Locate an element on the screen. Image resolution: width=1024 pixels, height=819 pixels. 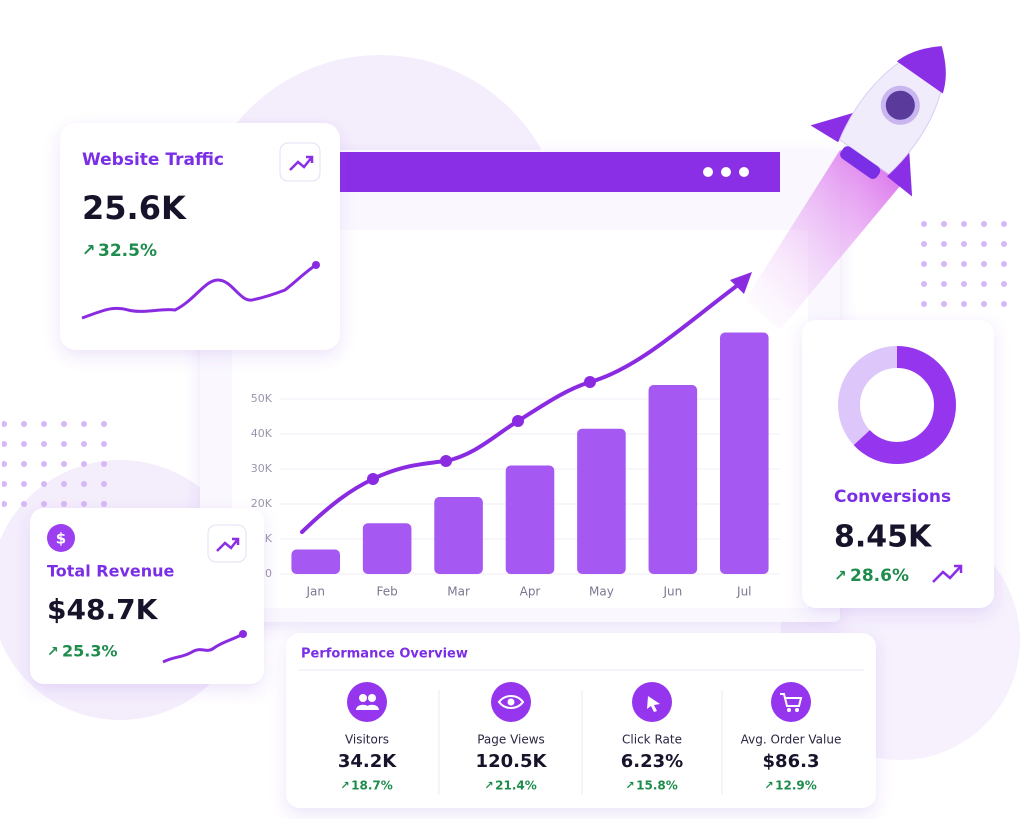
x-tick-label: Feb is located at coordinates (387, 592).